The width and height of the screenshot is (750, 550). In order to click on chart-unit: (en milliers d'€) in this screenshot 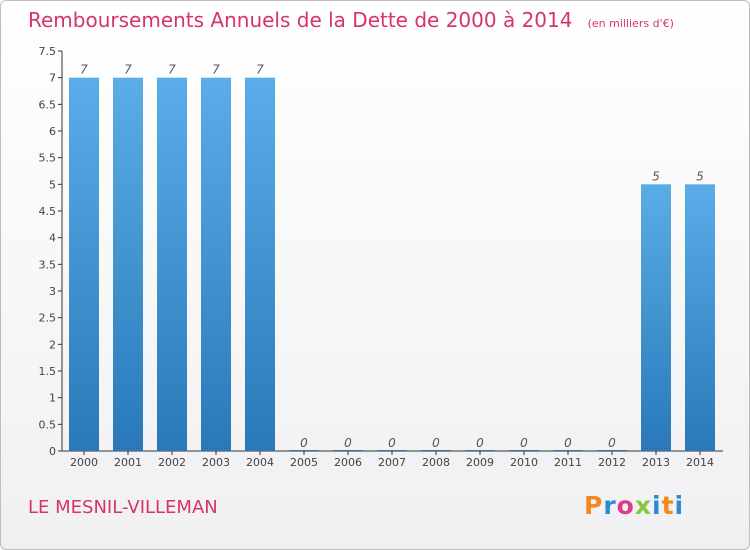, I will do `click(630, 23)`.